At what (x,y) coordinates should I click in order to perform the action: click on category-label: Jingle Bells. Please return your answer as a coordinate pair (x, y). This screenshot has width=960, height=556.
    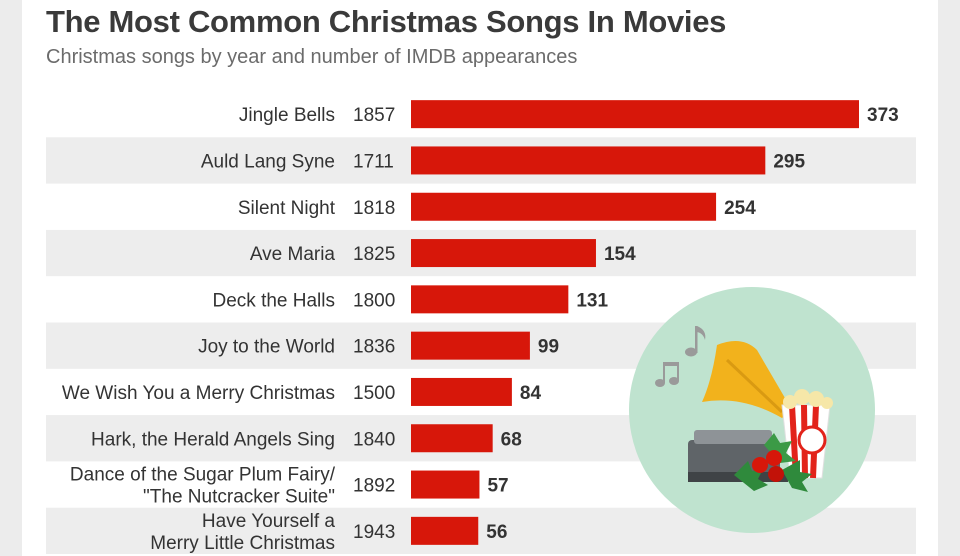
    Looking at the image, I should click on (287, 115).